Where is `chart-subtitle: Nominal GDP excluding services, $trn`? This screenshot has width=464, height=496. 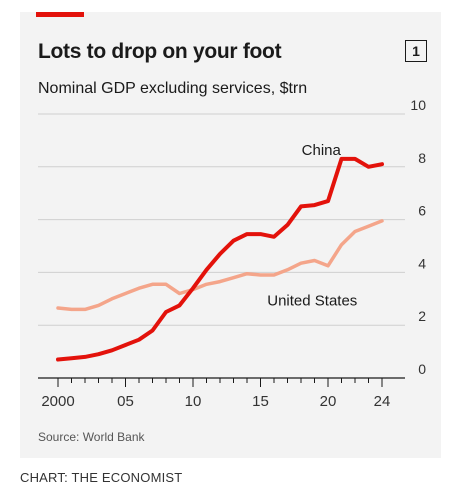 chart-subtitle: Nominal GDP excluding services, $trn is located at coordinates (173, 88).